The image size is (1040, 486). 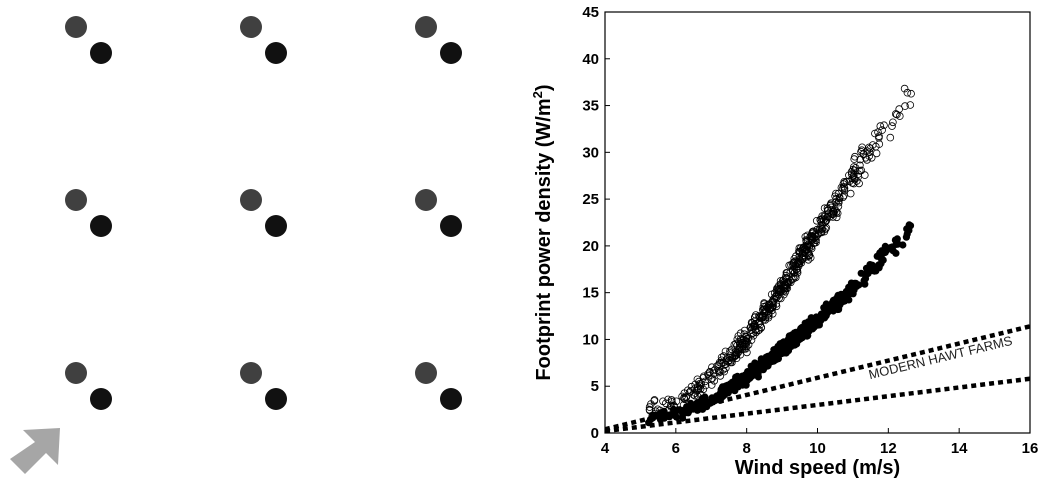 What do you see at coordinates (542, 232) in the screenshot?
I see `y-axis-label: Footprint power density (W/m2)` at bounding box center [542, 232].